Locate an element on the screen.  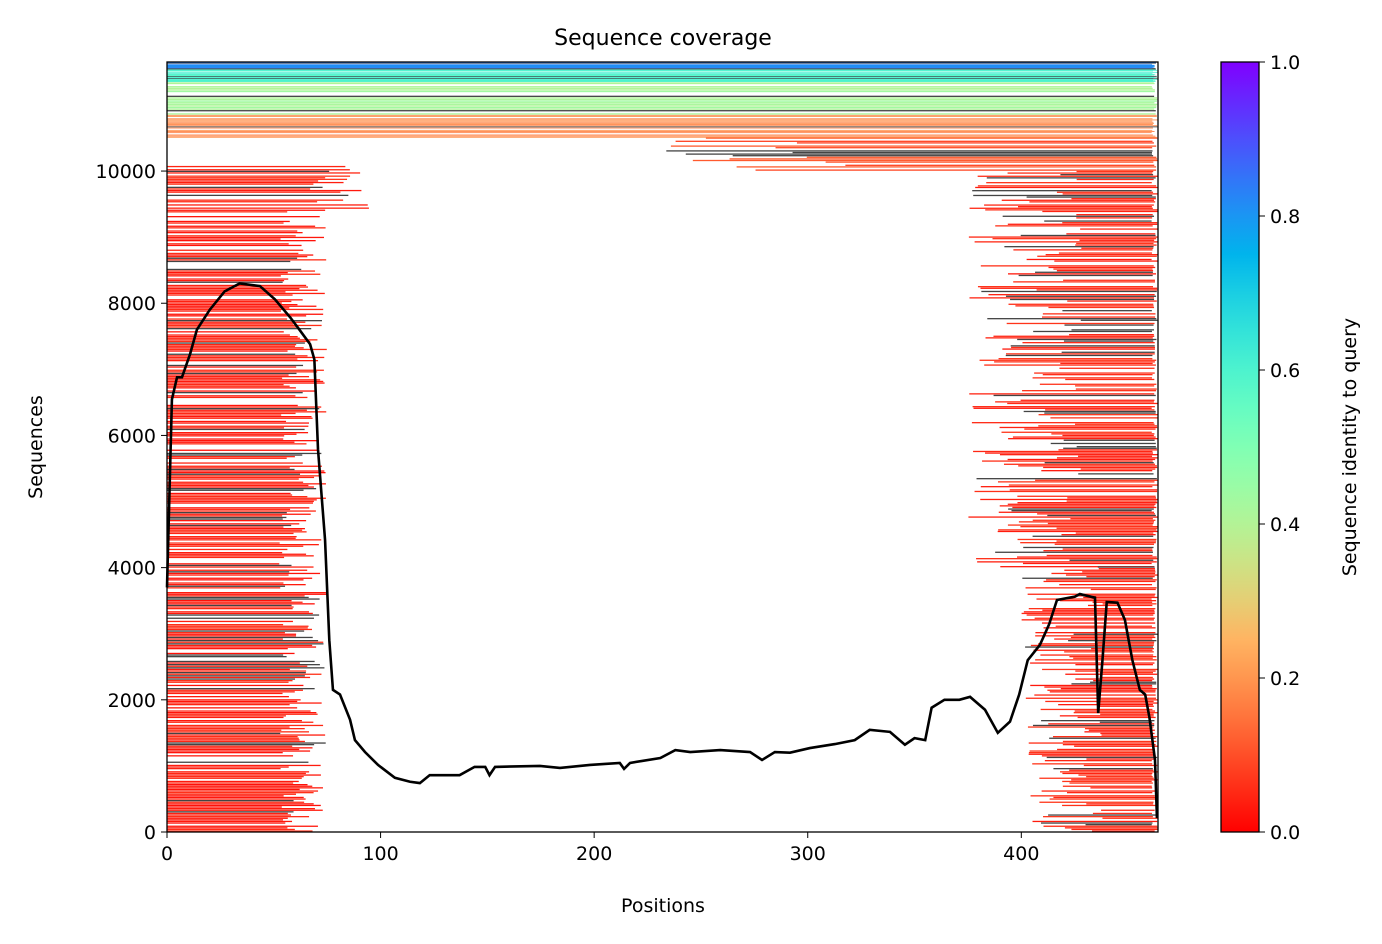
x-tick-label: 100 is located at coordinates (380, 854).